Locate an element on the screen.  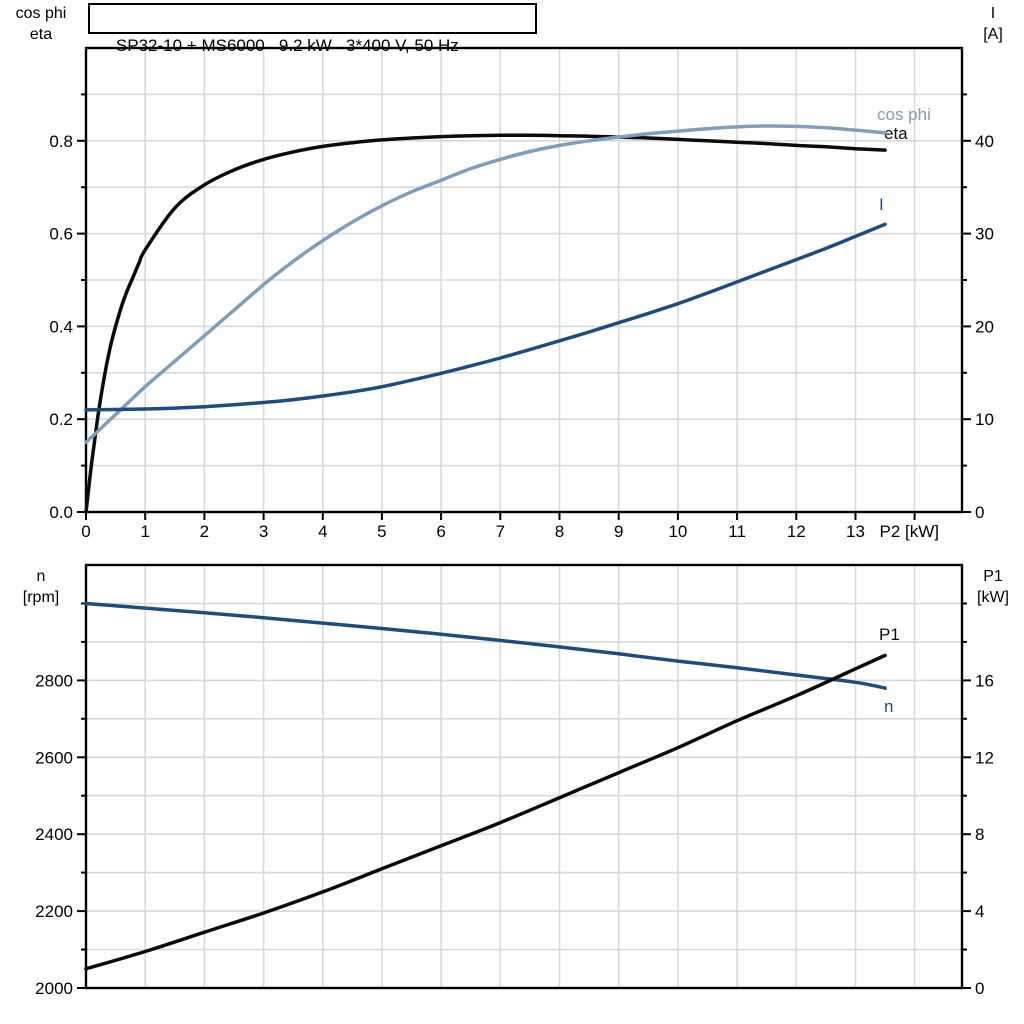
left-axis-tick-label: 2600 is located at coordinates (54, 757).